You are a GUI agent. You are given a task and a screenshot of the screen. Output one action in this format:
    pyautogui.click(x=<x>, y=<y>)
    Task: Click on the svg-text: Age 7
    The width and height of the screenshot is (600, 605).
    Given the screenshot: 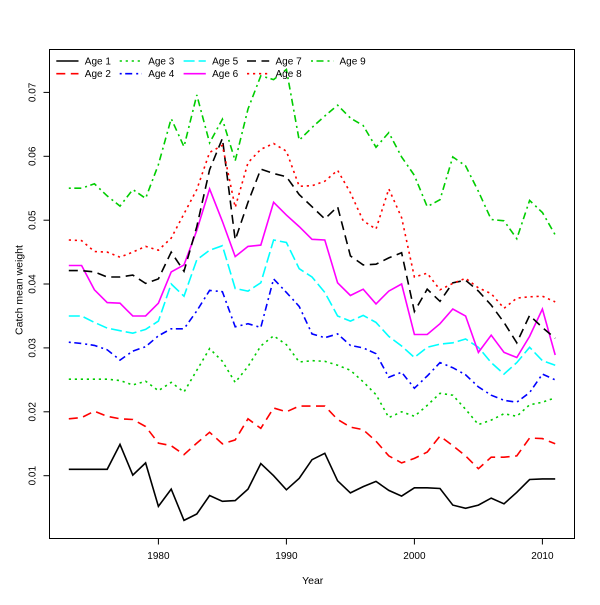 What is the action you would take?
    pyautogui.click(x=289, y=61)
    